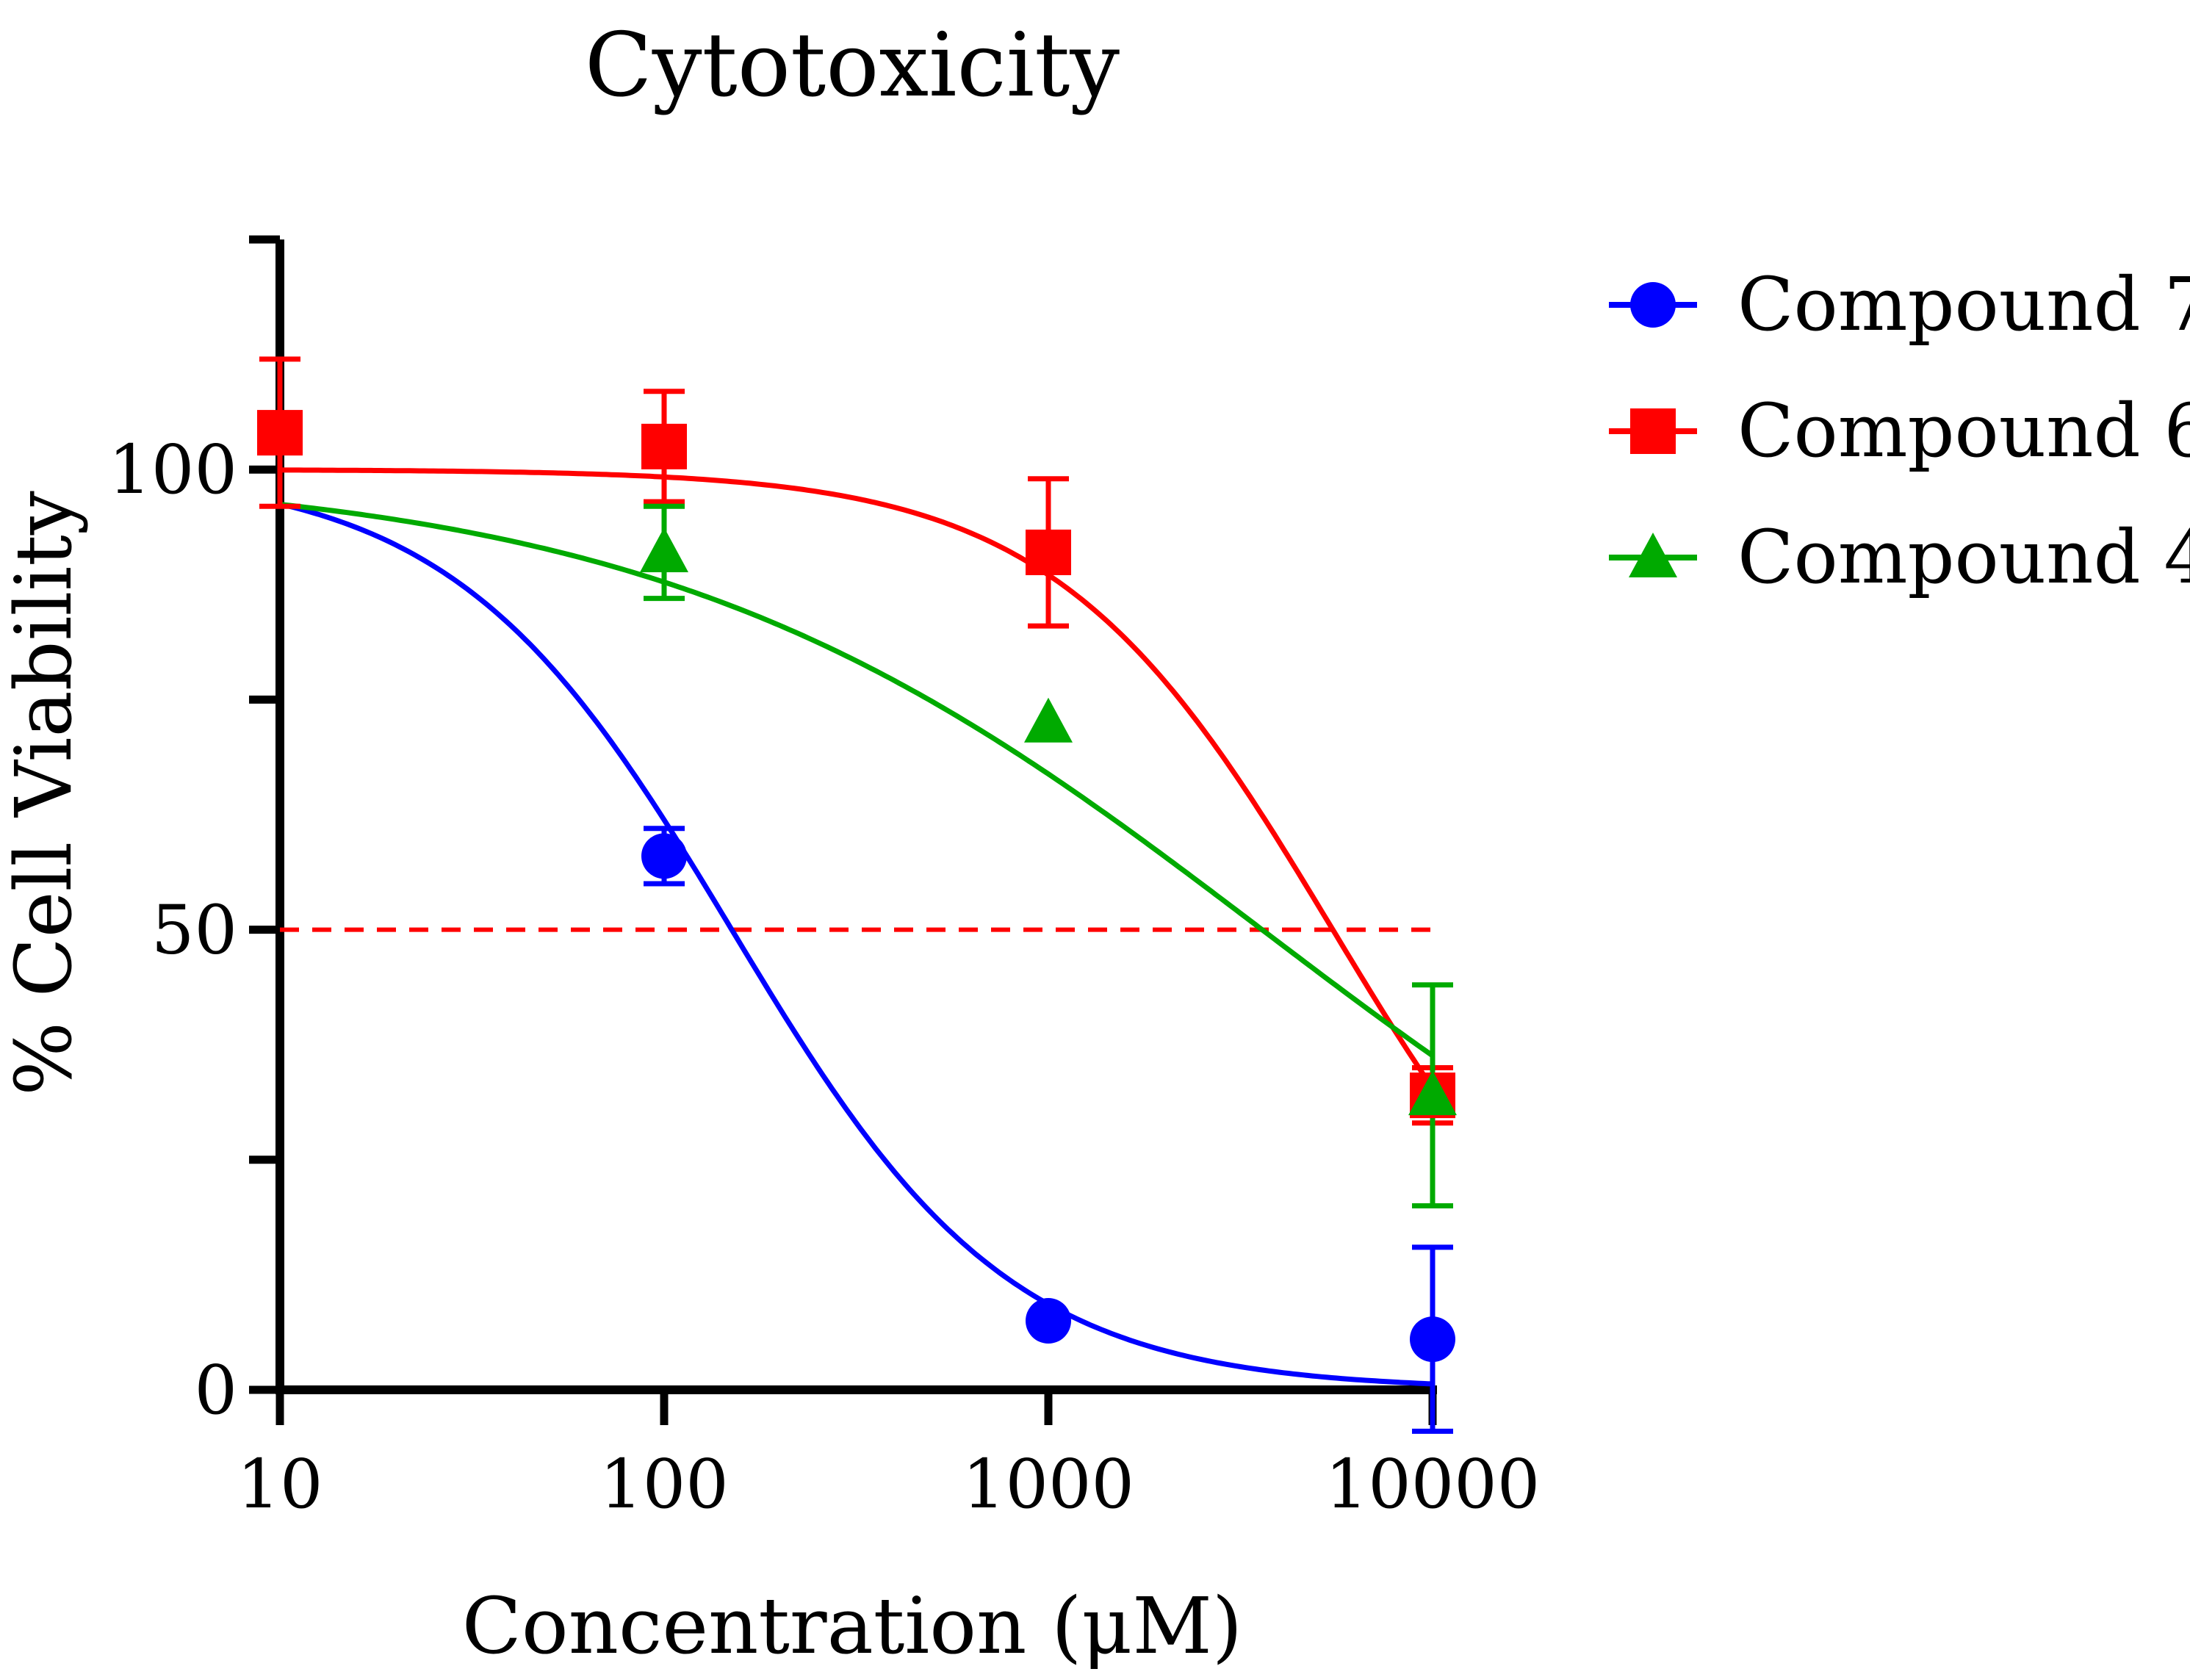 This screenshot has height=1680, width=2190. What do you see at coordinates (194, 930) in the screenshot?
I see `y-tick-label: 50` at bounding box center [194, 930].